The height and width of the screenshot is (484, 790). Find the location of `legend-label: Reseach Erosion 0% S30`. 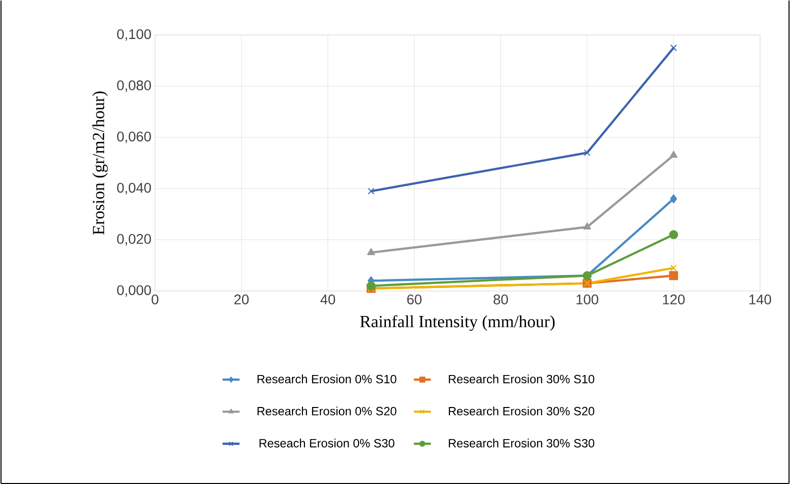

legend-label: Reseach Erosion 0% S30 is located at coordinates (327, 443).